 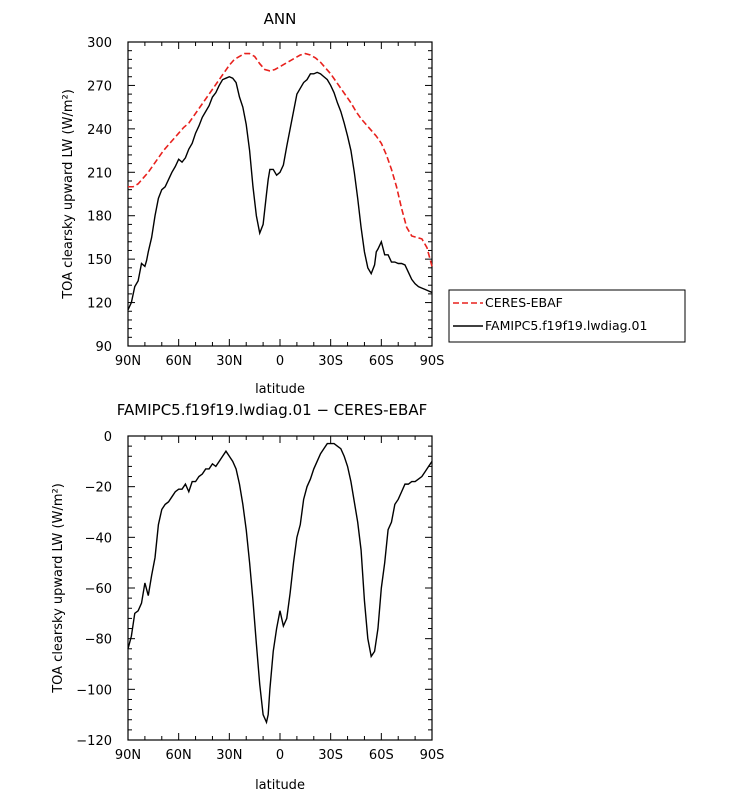 I want to click on legend-label-ceres-ebaf: CERES-EBAF, so click(x=524, y=302).